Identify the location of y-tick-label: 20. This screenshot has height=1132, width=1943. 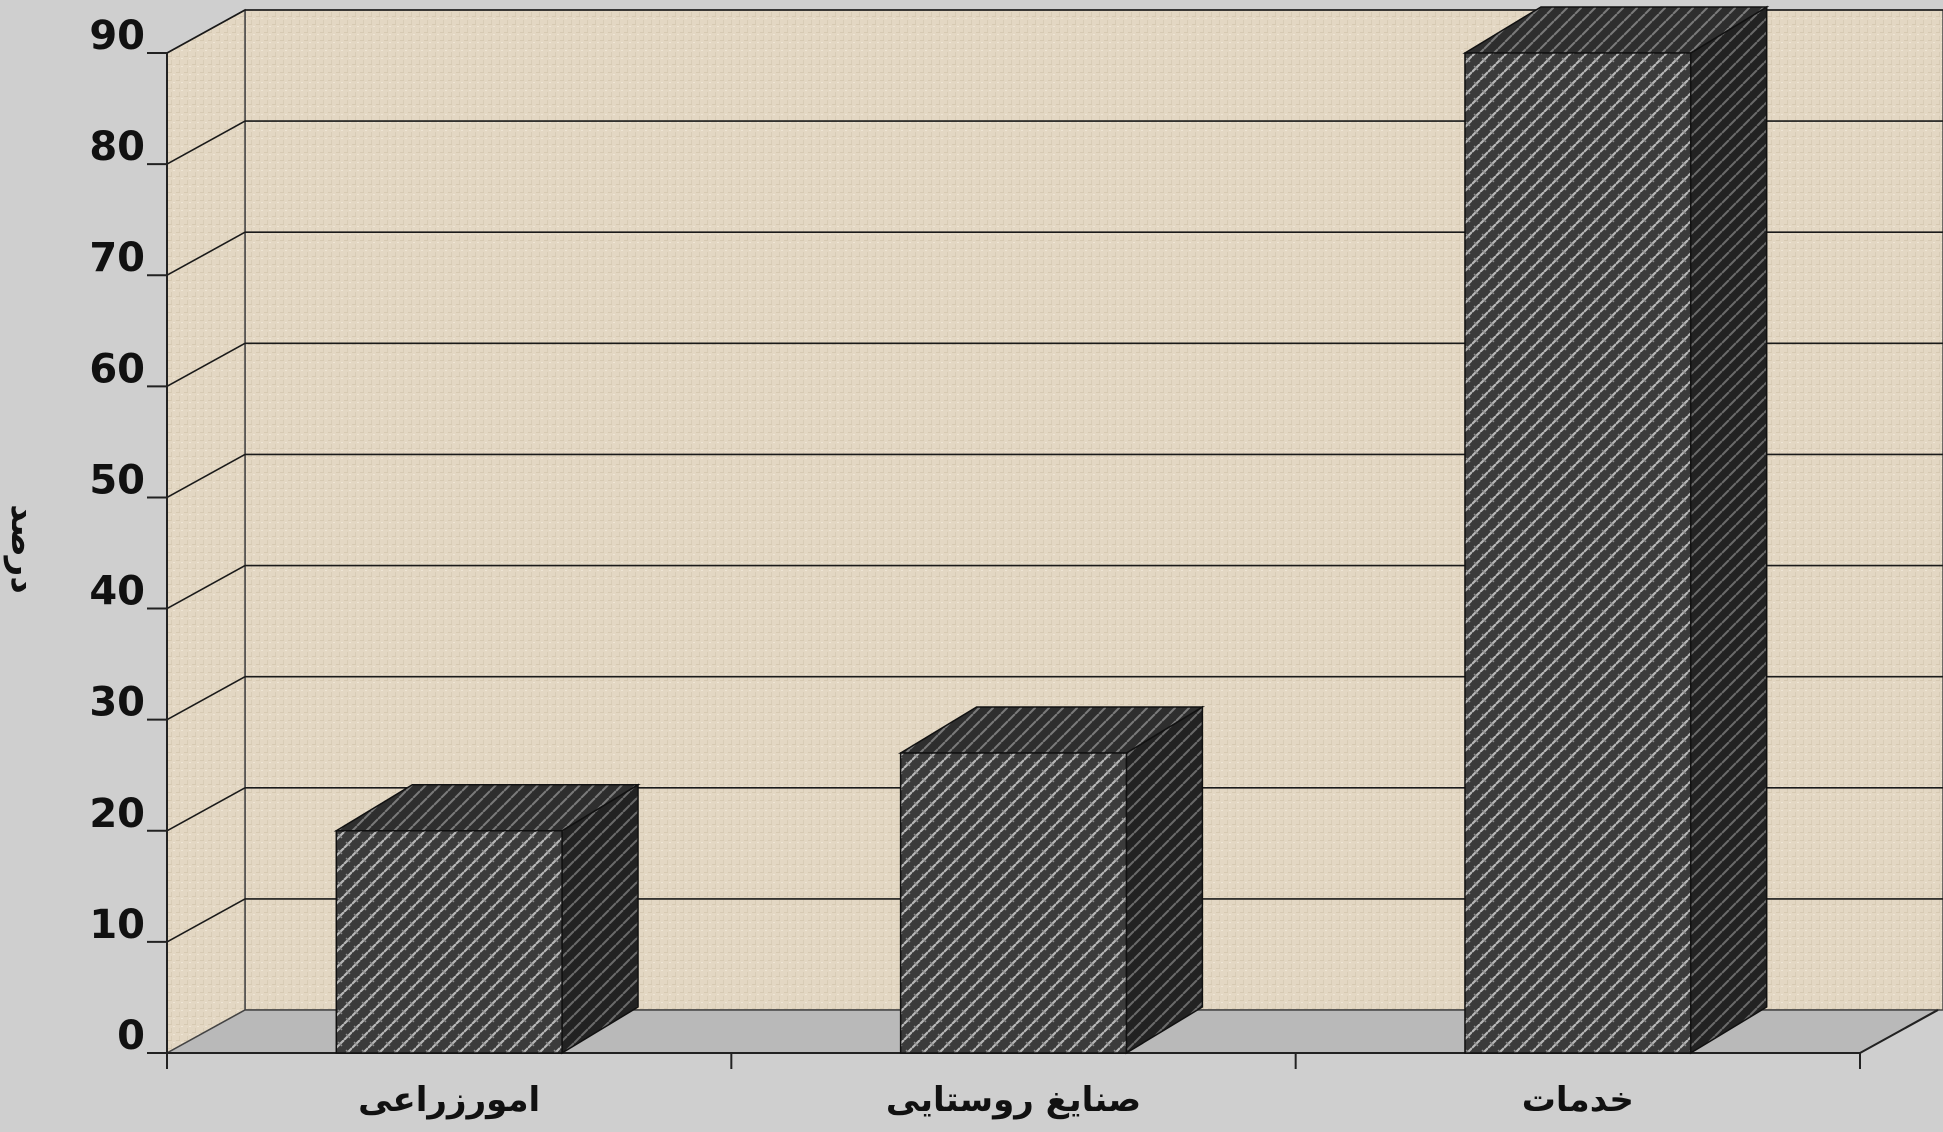
(117, 814).